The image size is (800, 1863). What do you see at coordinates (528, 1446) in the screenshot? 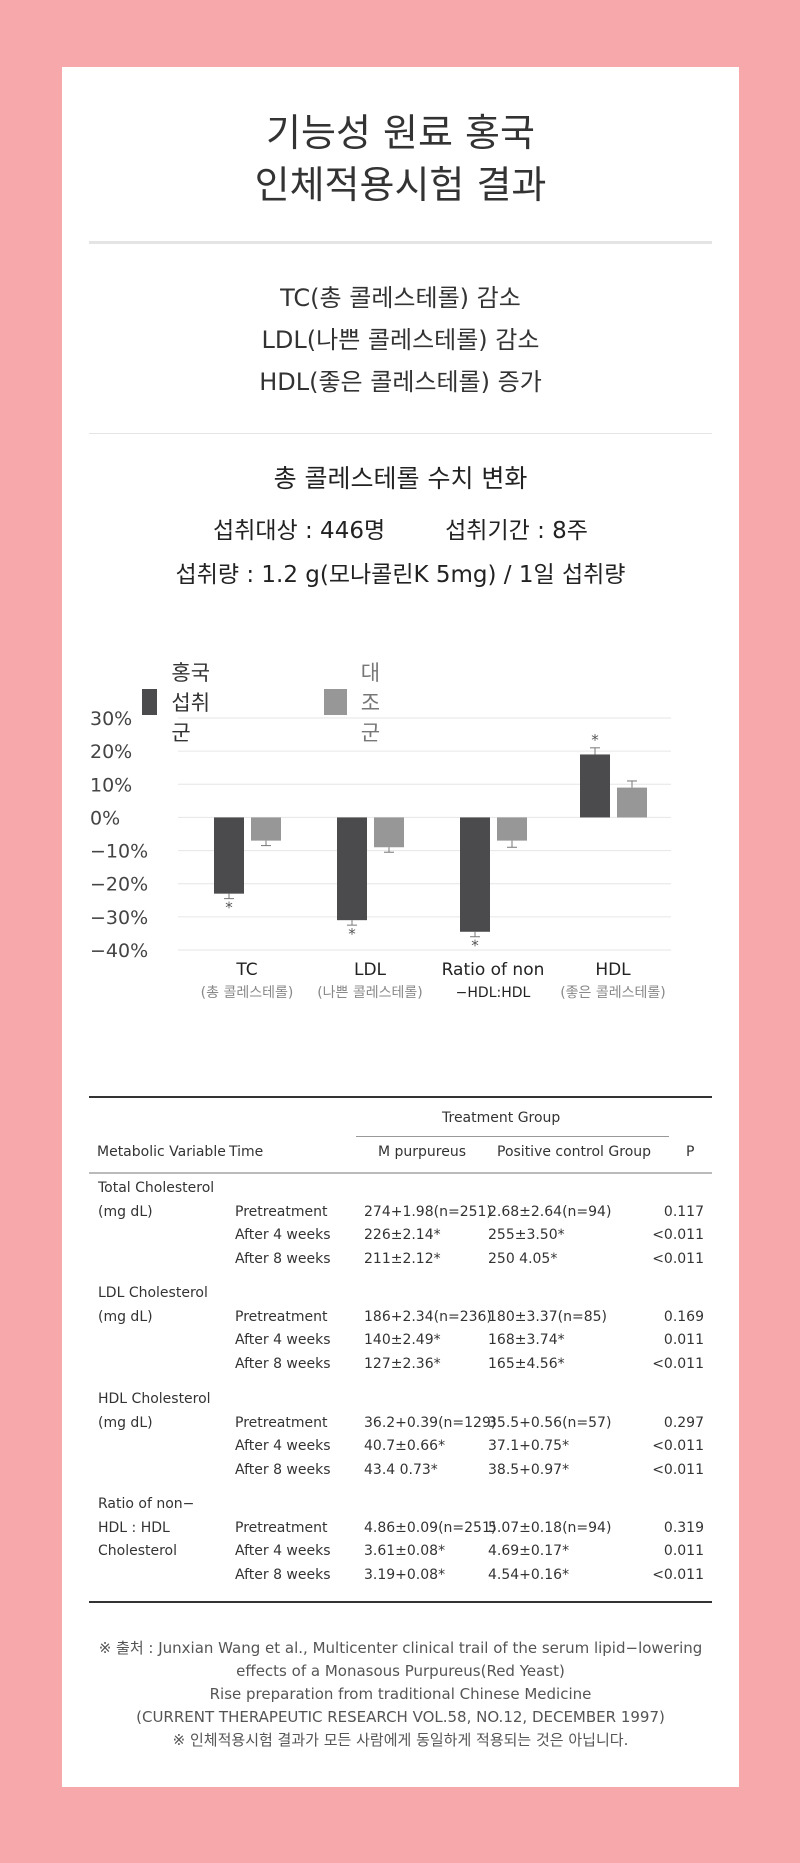
I see `table-cell-control: 37.1+0.75*` at bounding box center [528, 1446].